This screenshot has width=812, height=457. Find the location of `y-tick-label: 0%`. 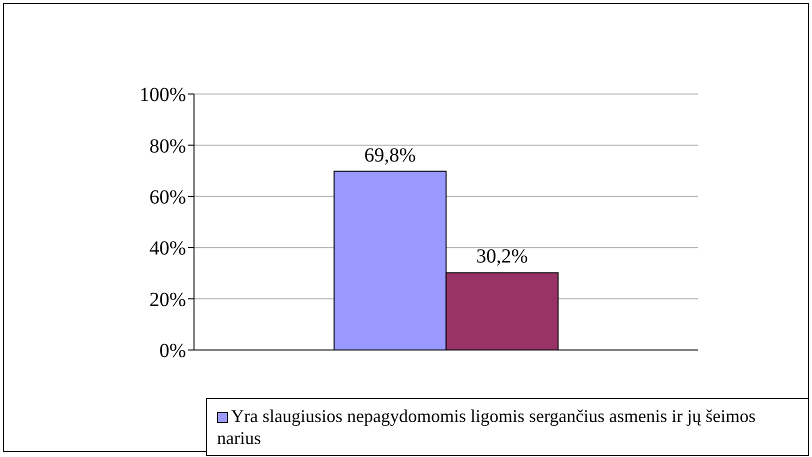

y-tick-label: 0% is located at coordinates (172, 351).